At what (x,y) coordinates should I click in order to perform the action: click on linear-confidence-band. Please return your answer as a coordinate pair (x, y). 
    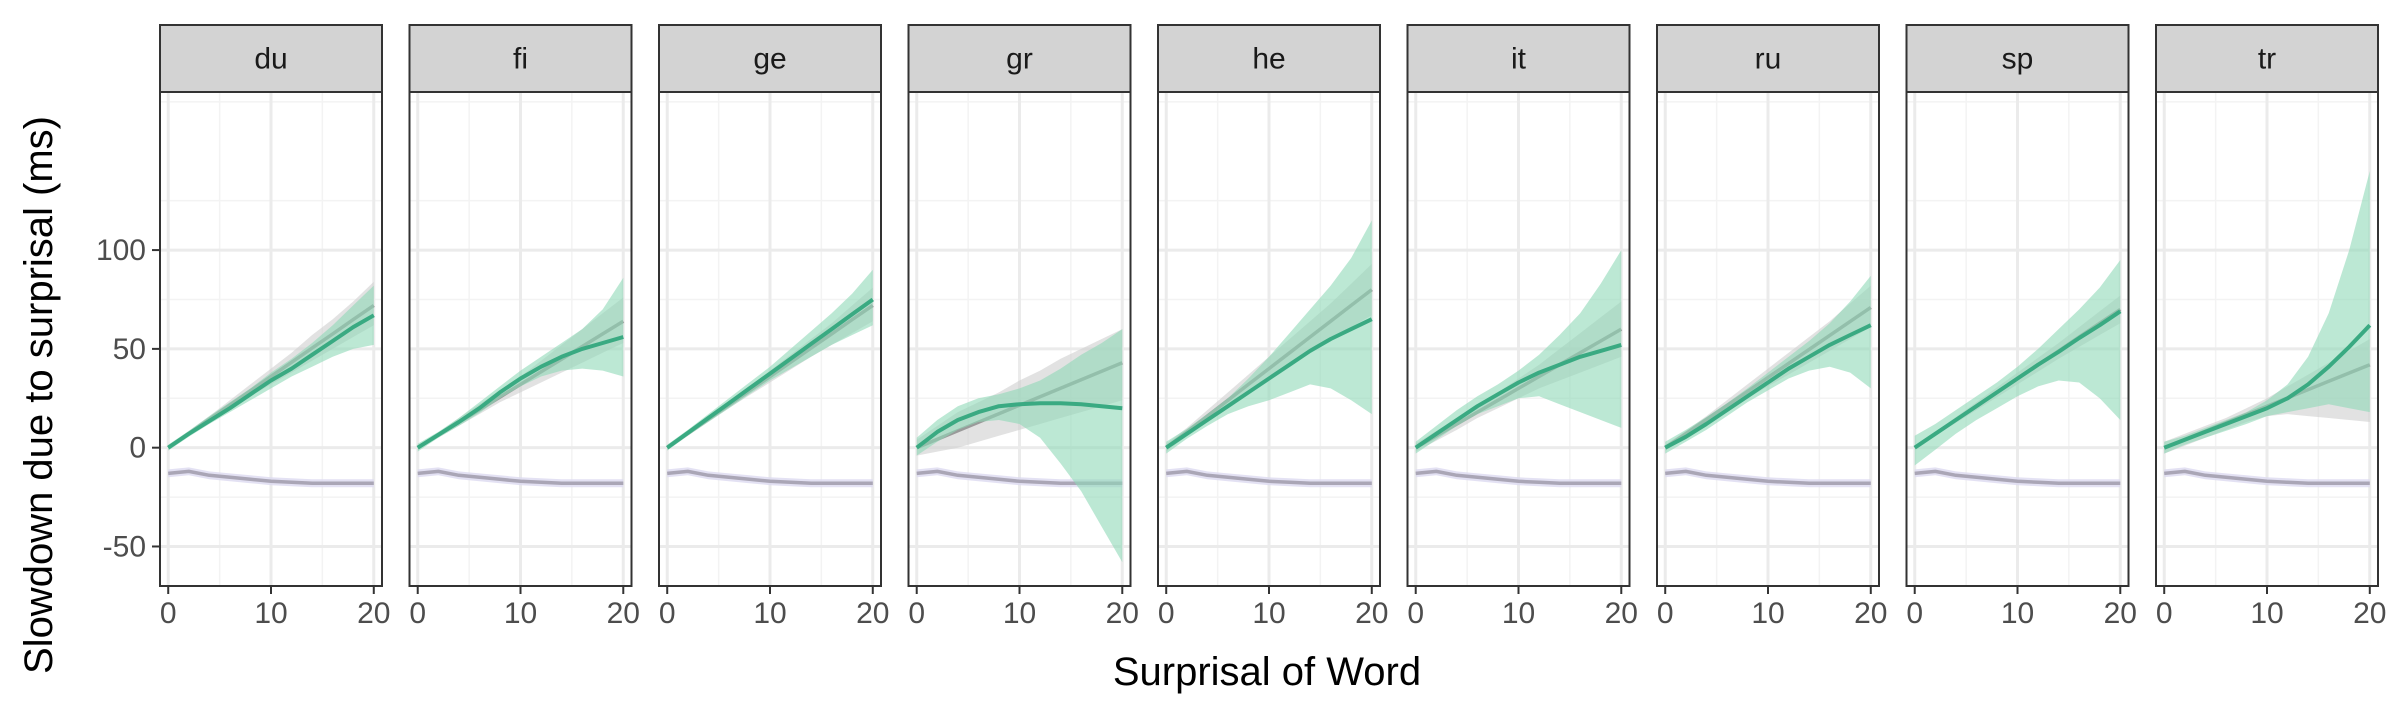
    Looking at the image, I should click on (1768, 368).